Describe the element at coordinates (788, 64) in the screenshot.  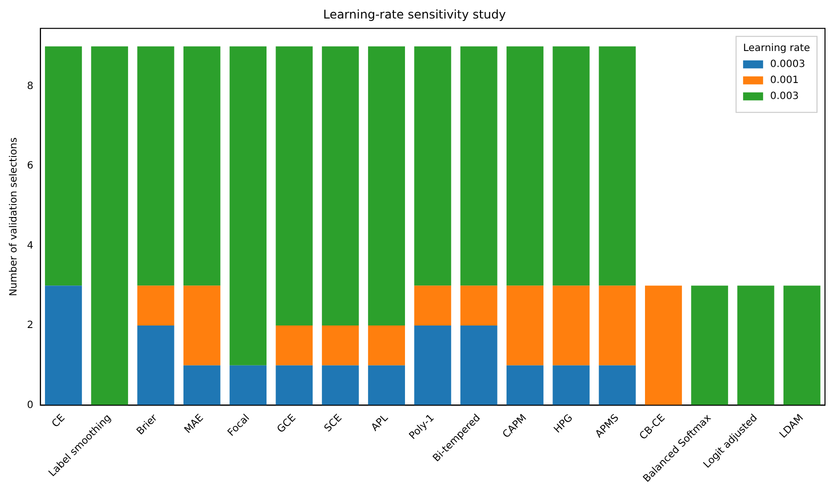
I see `legend-label: 0.0003` at that location.